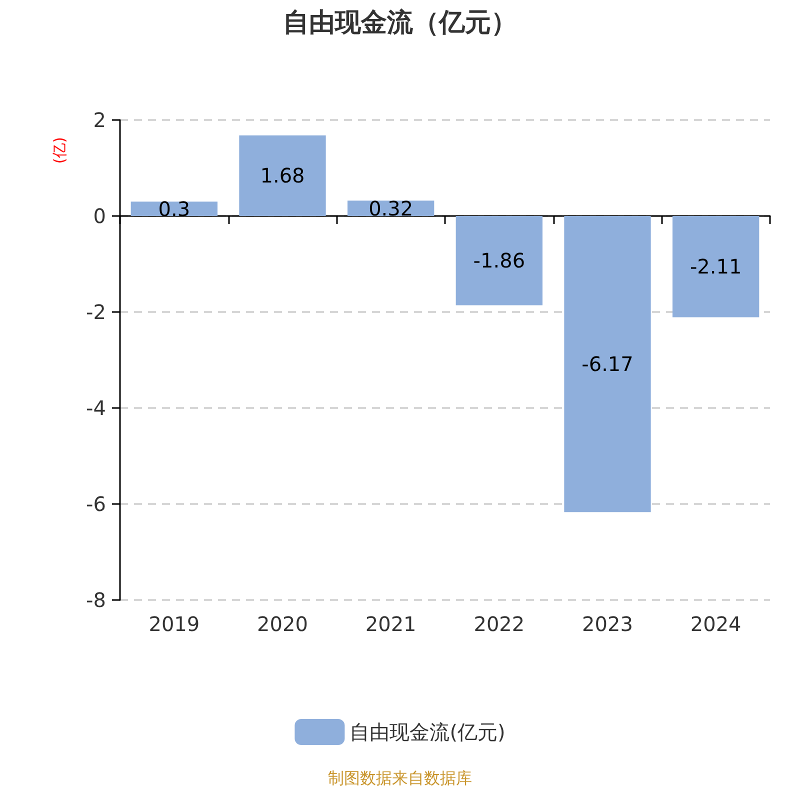 The height and width of the screenshot is (800, 800). I want to click on x-tick-label: 2019, so click(174, 624).